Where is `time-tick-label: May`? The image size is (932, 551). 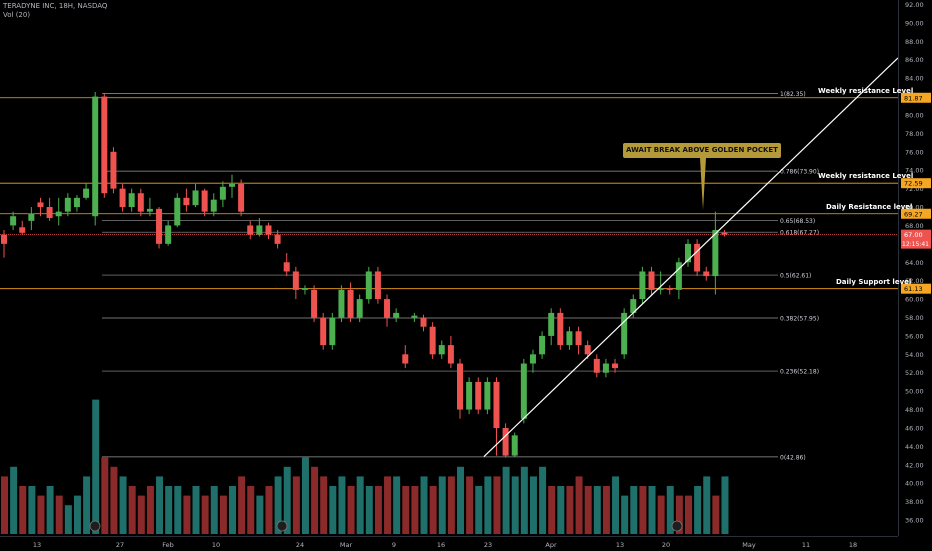
time-tick-label: May is located at coordinates (749, 545).